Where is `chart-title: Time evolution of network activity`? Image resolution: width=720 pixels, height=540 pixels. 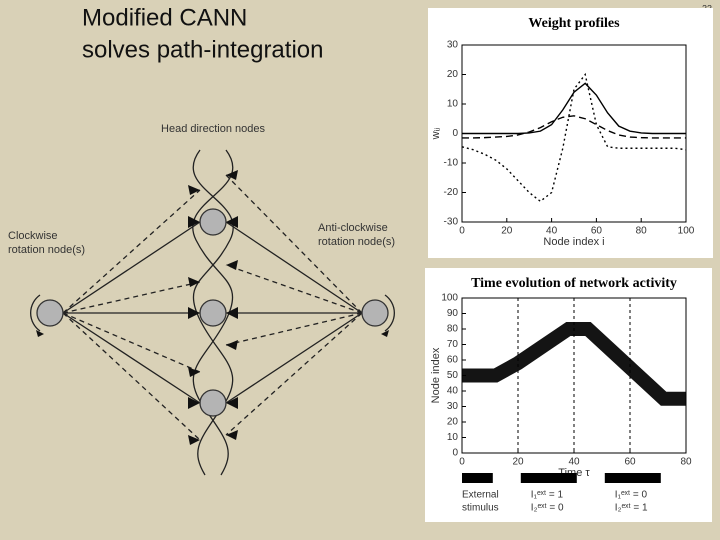
chart-title: Time evolution of network activity is located at coordinates (574, 283).